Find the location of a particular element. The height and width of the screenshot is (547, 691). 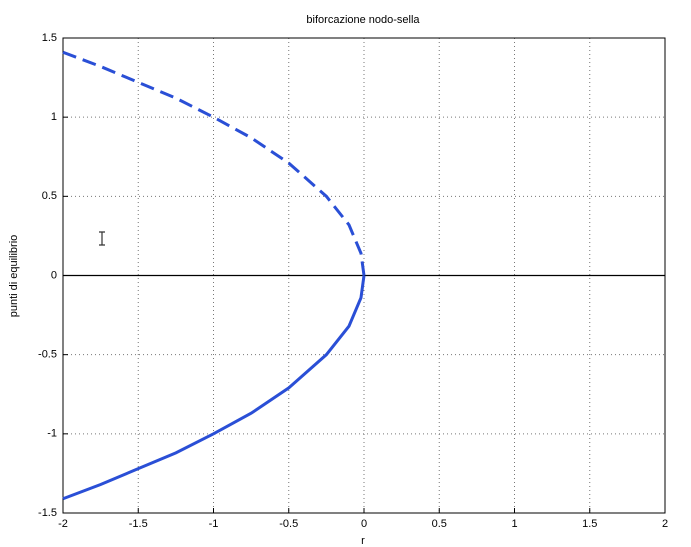

chart-title: biforcazione nodo-sella is located at coordinates (363, 20).